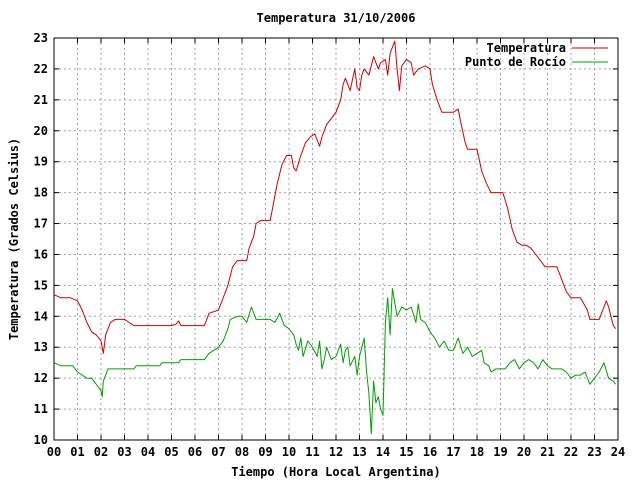 This screenshot has width=640, height=480. Describe the element at coordinates (41, 162) in the screenshot. I see `y-tick-label: 19` at that location.